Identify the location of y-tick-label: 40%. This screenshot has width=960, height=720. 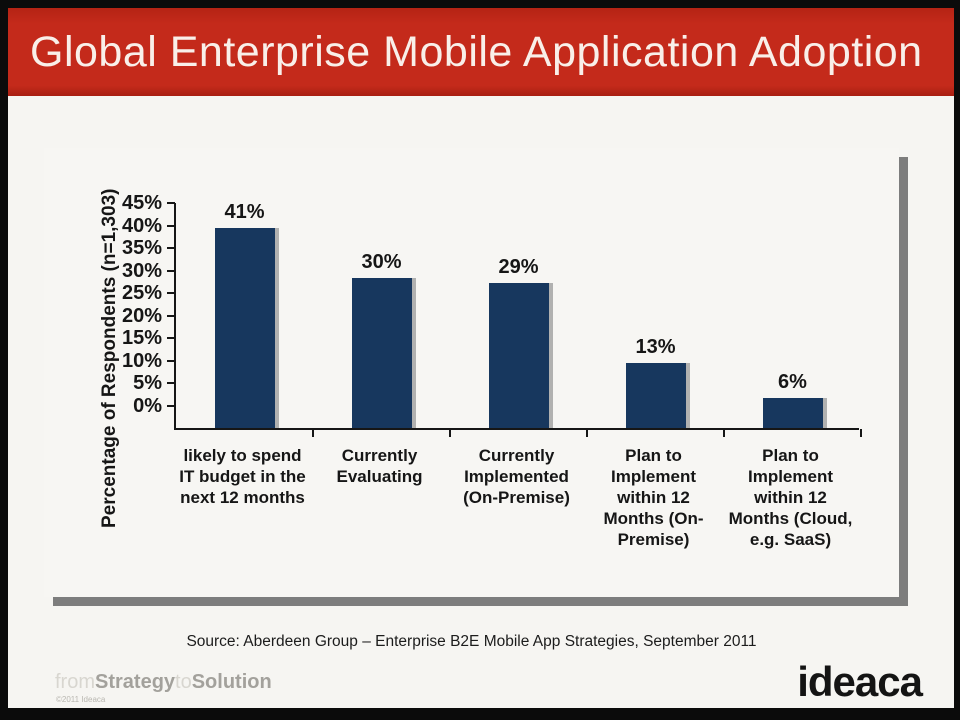
(141, 225).